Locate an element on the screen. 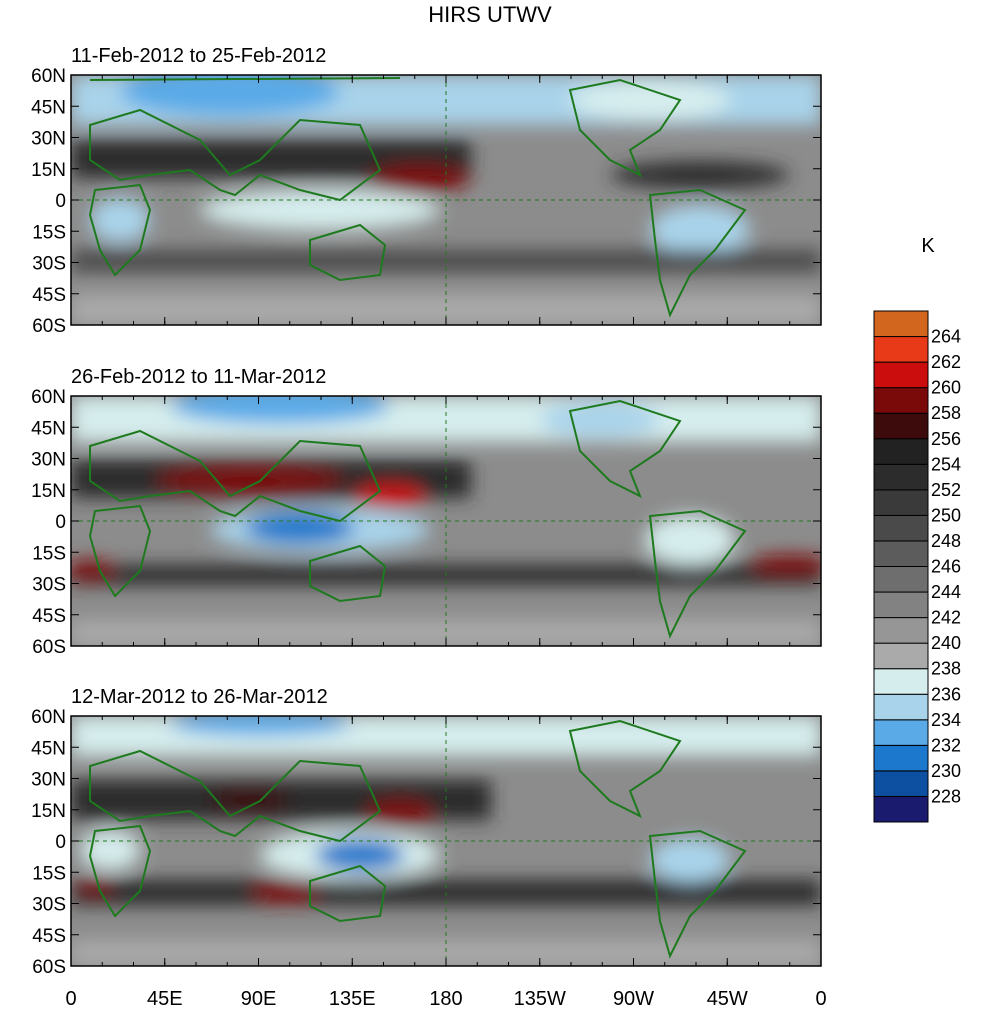 Image resolution: width=983 pixels, height=1014 pixels. panel-title: 26-Feb-2012 to 11-Mar-2012 is located at coordinates (198, 377).